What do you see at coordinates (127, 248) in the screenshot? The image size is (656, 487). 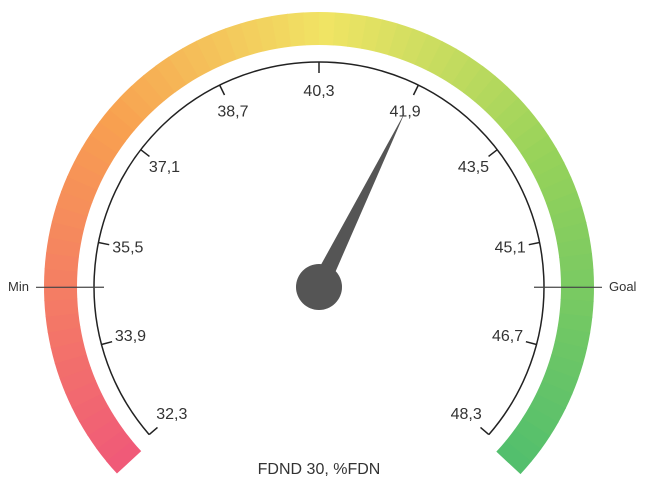 I see `tick-label: 35,5` at bounding box center [127, 248].